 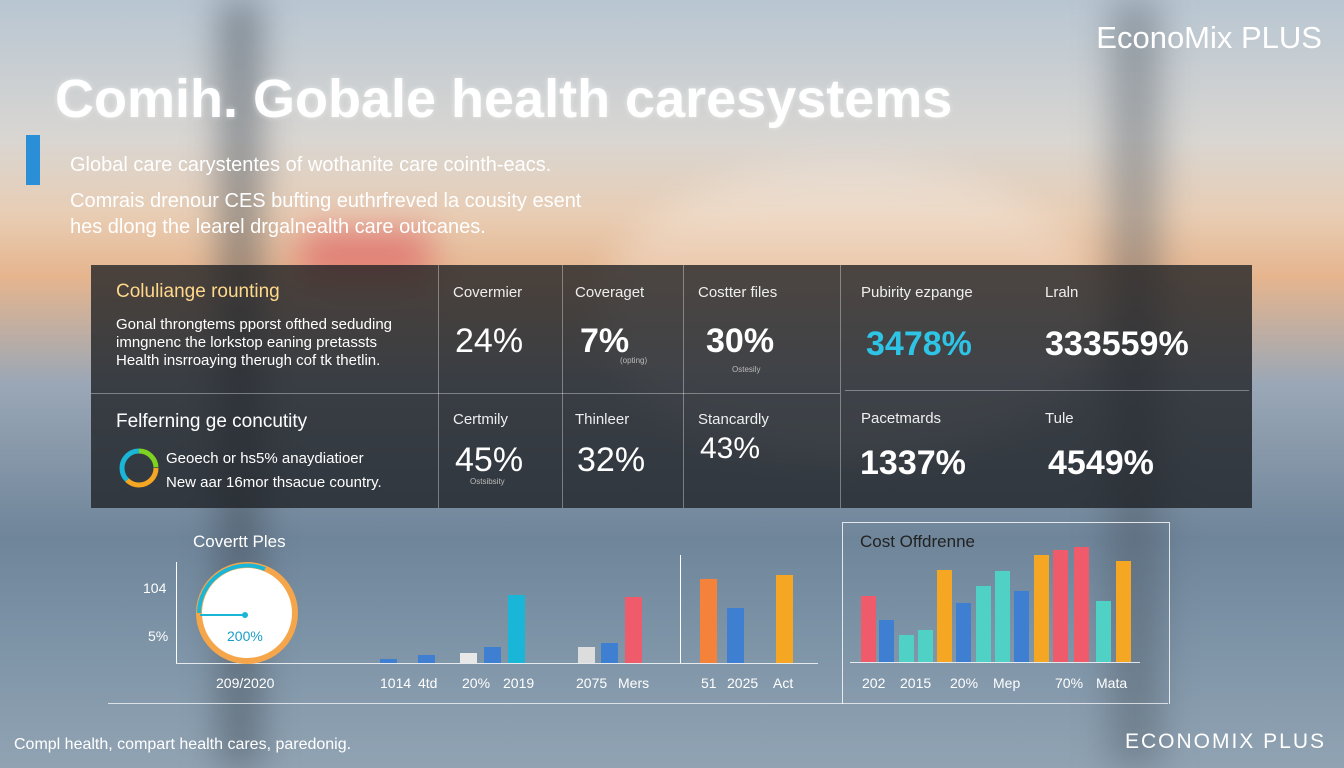 What do you see at coordinates (743, 683) in the screenshot?
I see `x-label: 2025` at bounding box center [743, 683].